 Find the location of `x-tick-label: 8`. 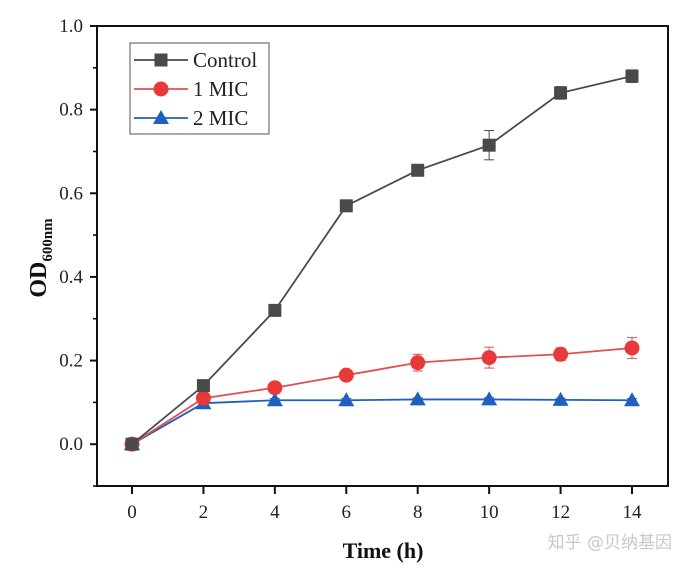

x-tick-label: 8 is located at coordinates (418, 512).